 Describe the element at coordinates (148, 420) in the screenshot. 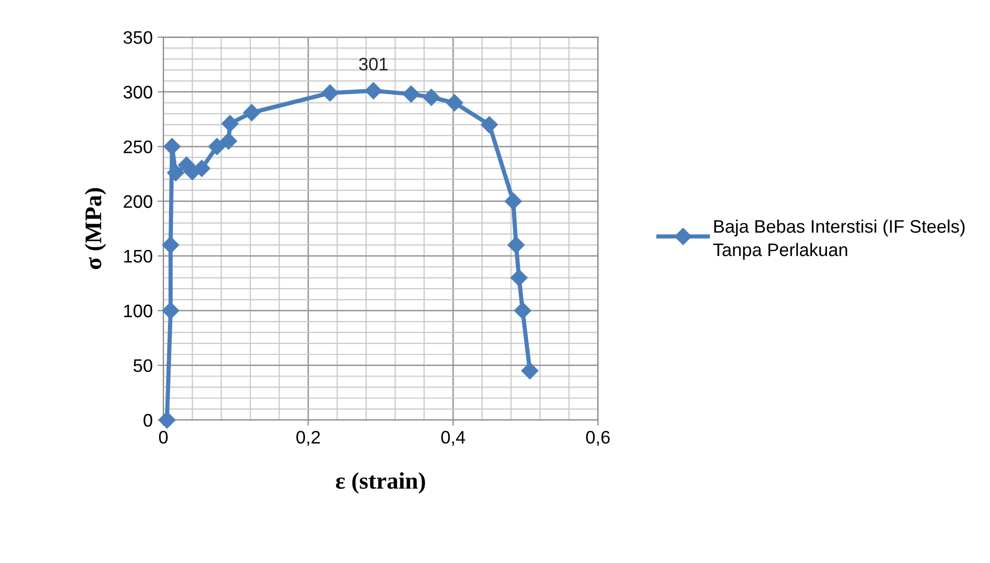

I see `y-tick-label: 0` at that location.